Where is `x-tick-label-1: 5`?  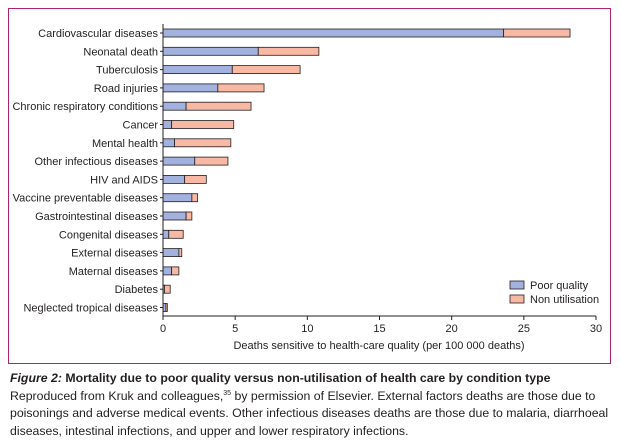
x-tick-label-1: 5 is located at coordinates (235, 329).